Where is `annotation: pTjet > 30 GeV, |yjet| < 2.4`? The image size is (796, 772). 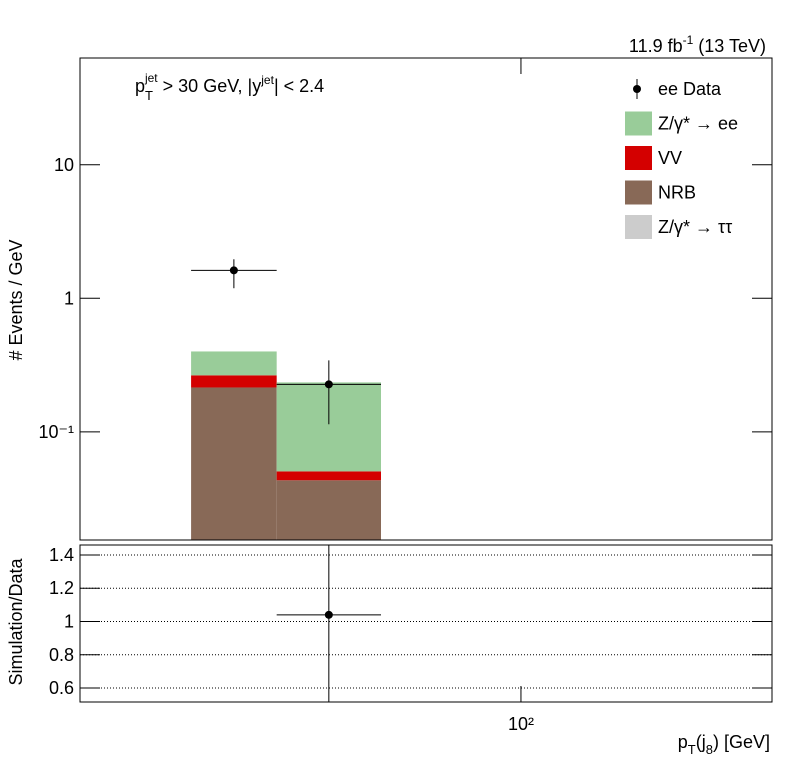
annotation: pTjet > 30 GeV, |yjet| < 2.4 is located at coordinates (229, 87).